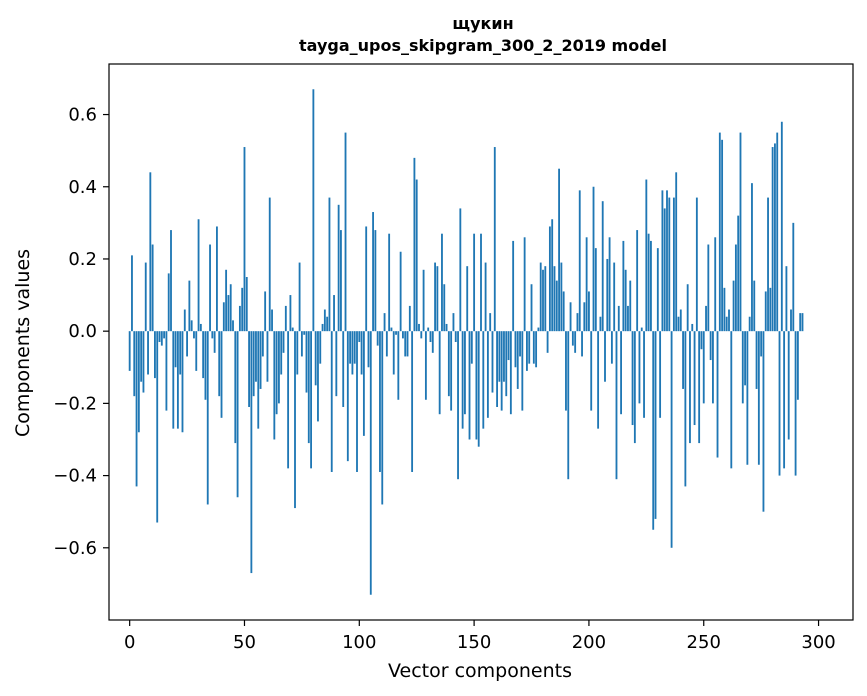 This screenshot has width=867, height=696. I want to click on x-axis-ticks: 0 50 100 150 200 250 300, so click(480, 636).